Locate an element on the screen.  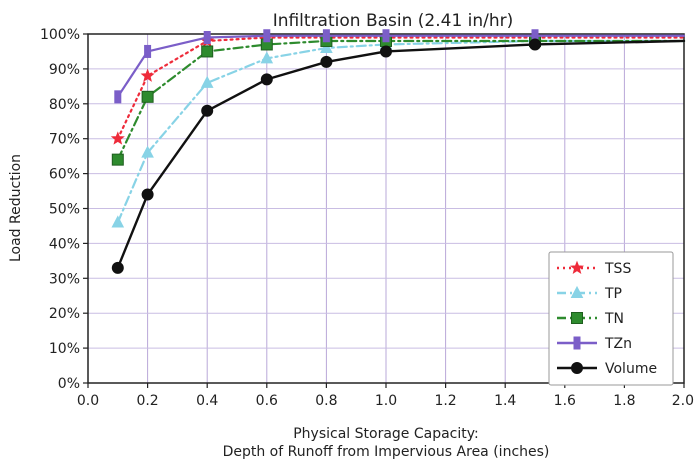
y-tick-label: 90% is located at coordinates (64, 70).